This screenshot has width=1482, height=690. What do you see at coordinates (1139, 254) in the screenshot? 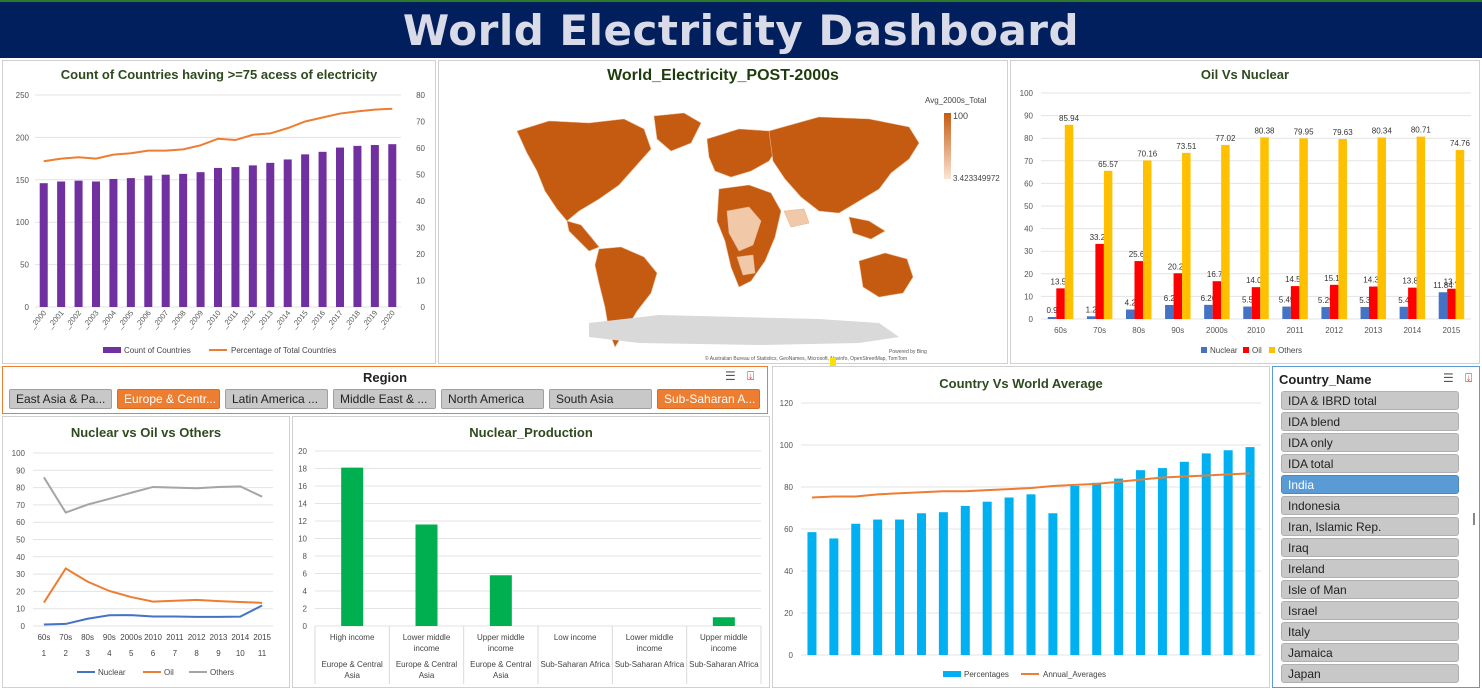
I see `data-label: 25.63` at bounding box center [1139, 254].